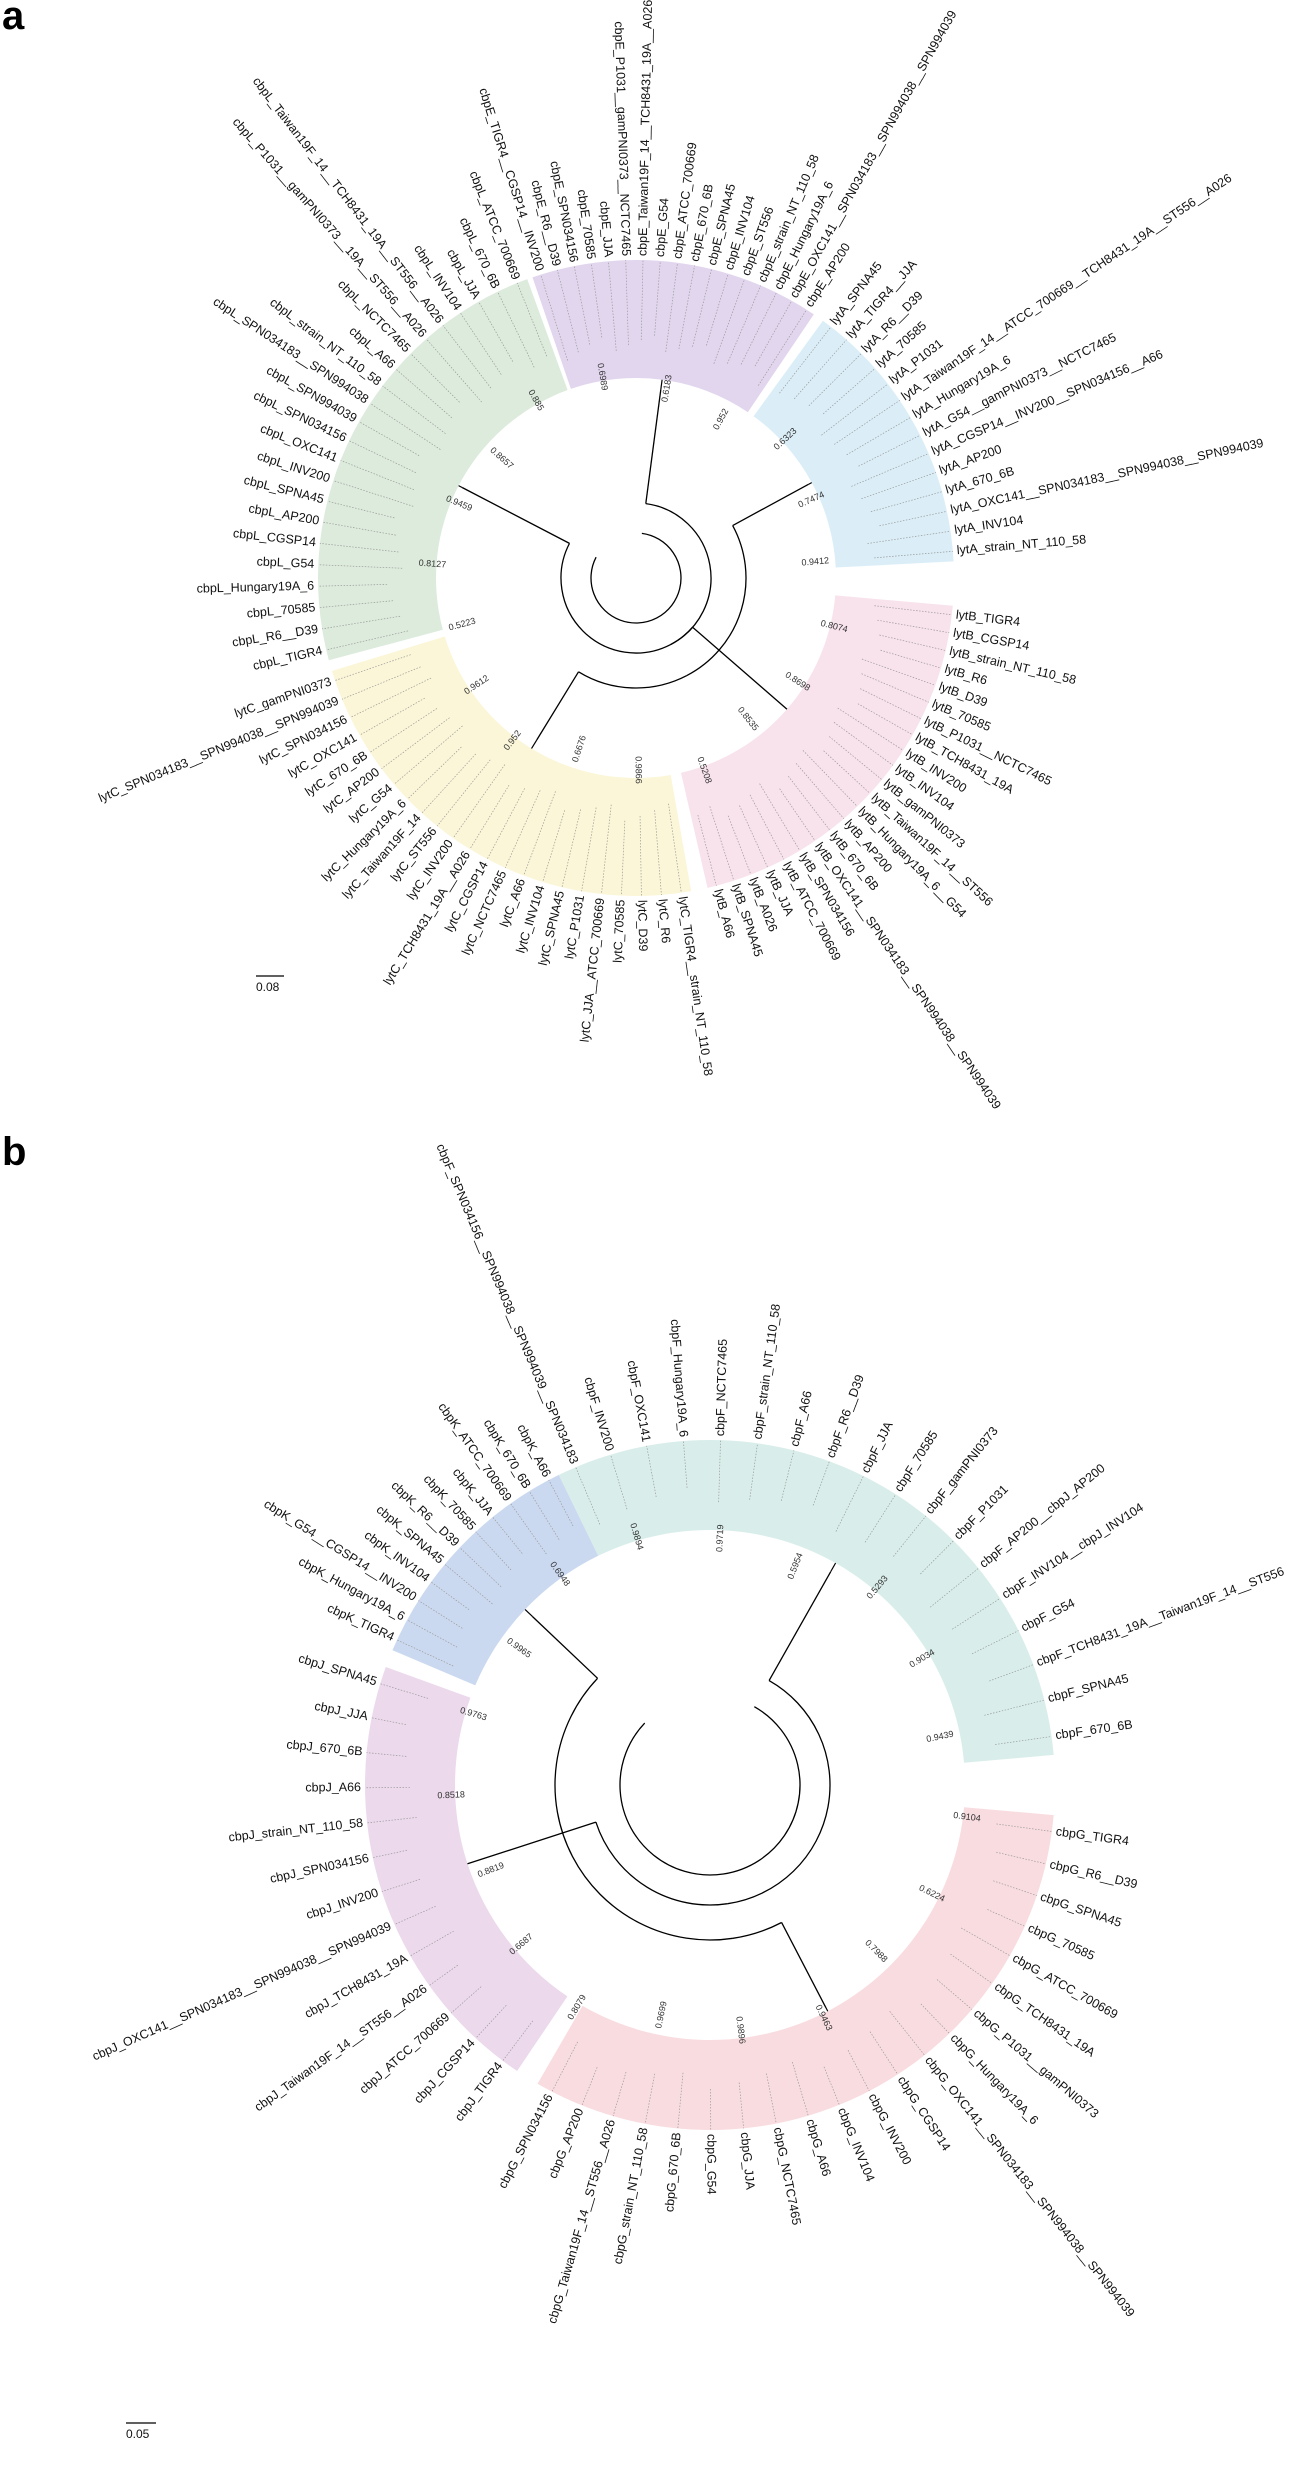 The image size is (1293, 2487). What do you see at coordinates (520, 1943) in the screenshot?
I see `support-value: 0.6687` at bounding box center [520, 1943].